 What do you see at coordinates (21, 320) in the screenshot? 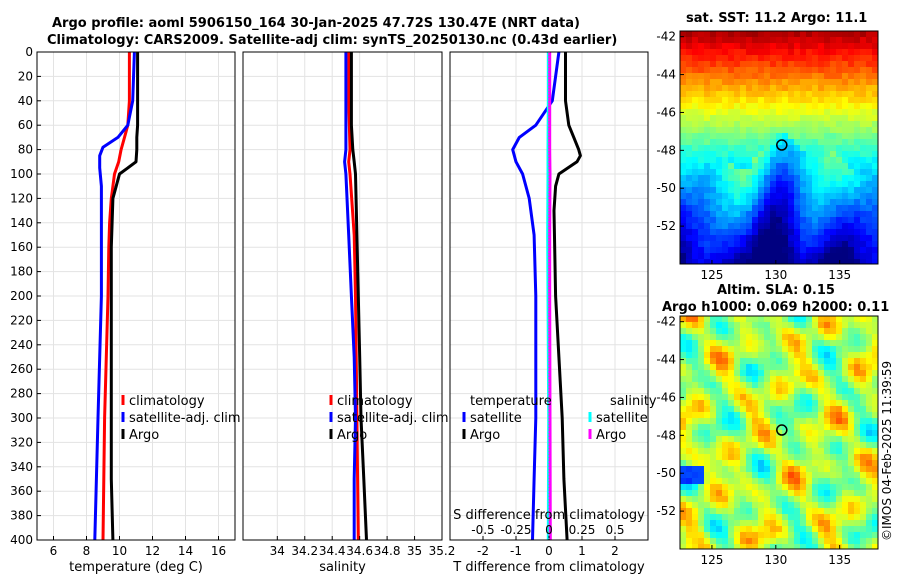
I see `y-tick-label: 220` at bounding box center [21, 320].